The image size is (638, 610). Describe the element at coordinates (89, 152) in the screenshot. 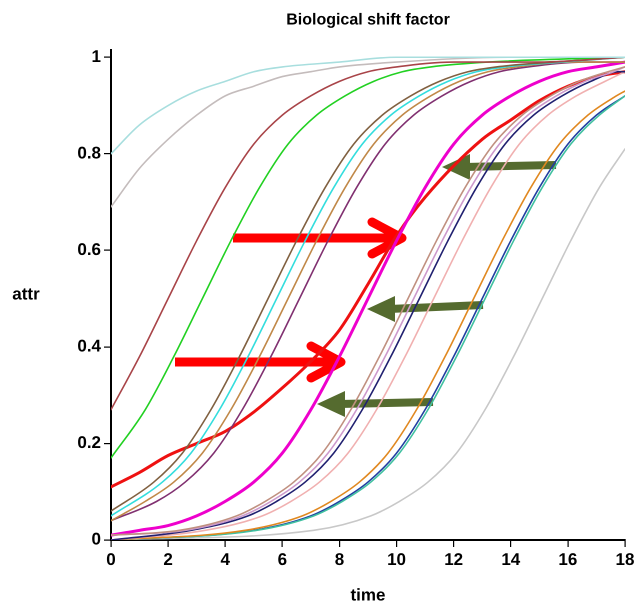

I see `y-tick-label: 0.8` at that location.